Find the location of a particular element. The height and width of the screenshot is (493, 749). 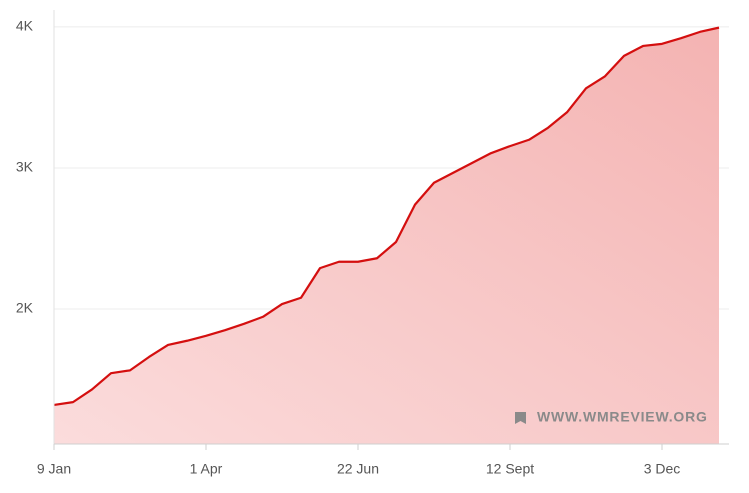

y-tick-label: 3K is located at coordinates (25, 167).